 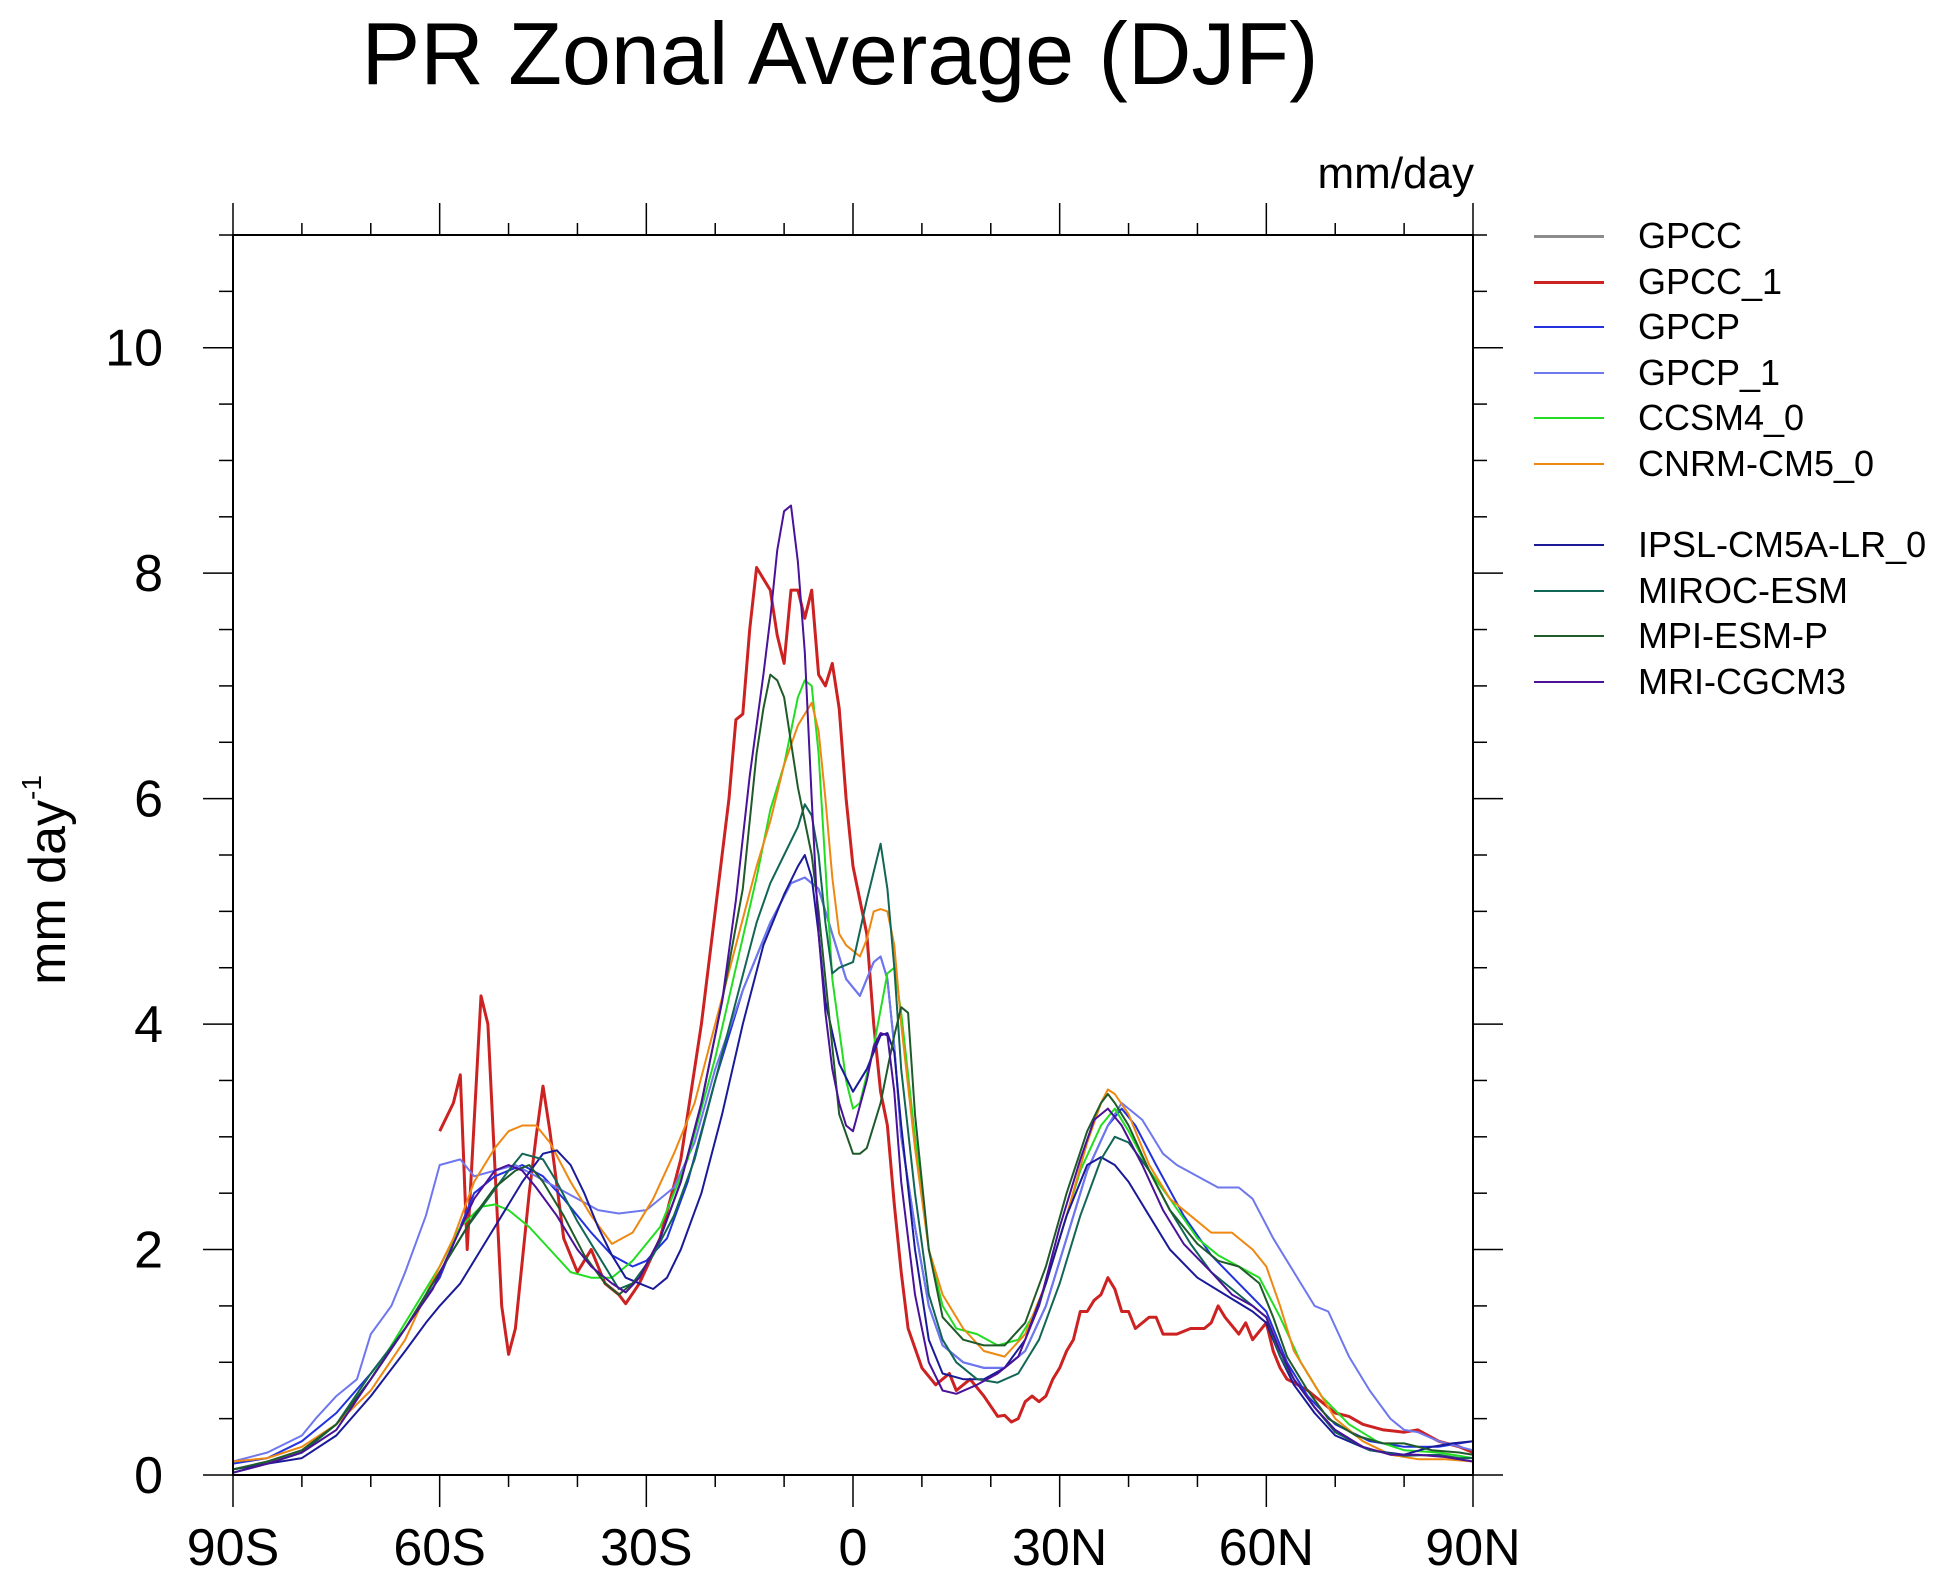 I want to click on legend-item: GPCC_1, so click(x=1734, y=282).